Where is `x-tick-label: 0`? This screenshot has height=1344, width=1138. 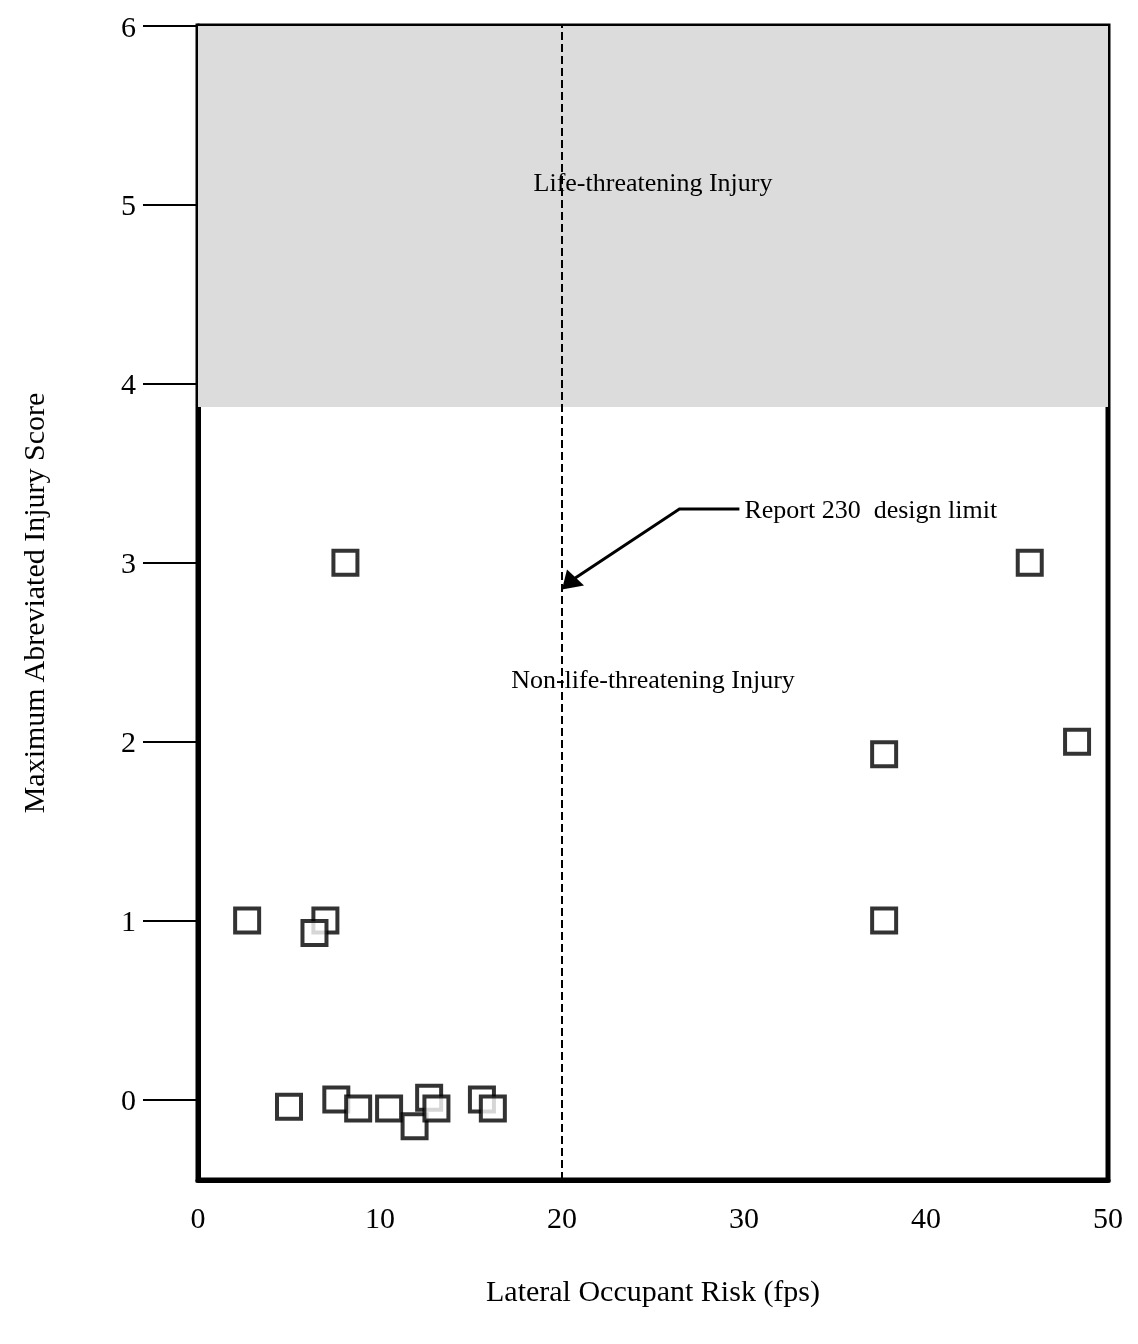 x-tick-label: 0 is located at coordinates (198, 1217).